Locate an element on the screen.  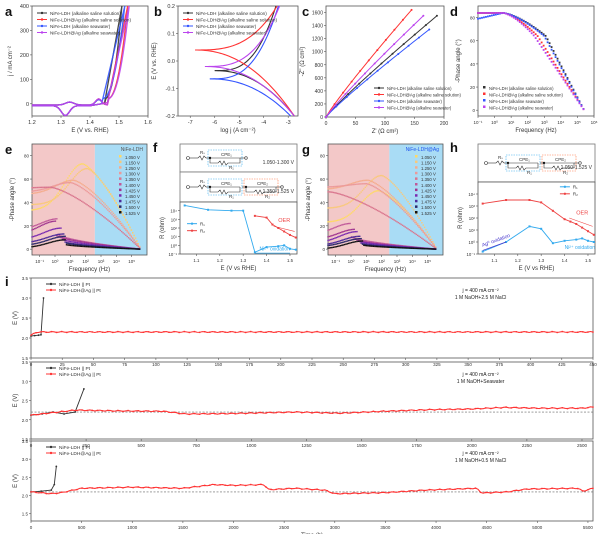
plot-frame is located at coordinates (90, 61).